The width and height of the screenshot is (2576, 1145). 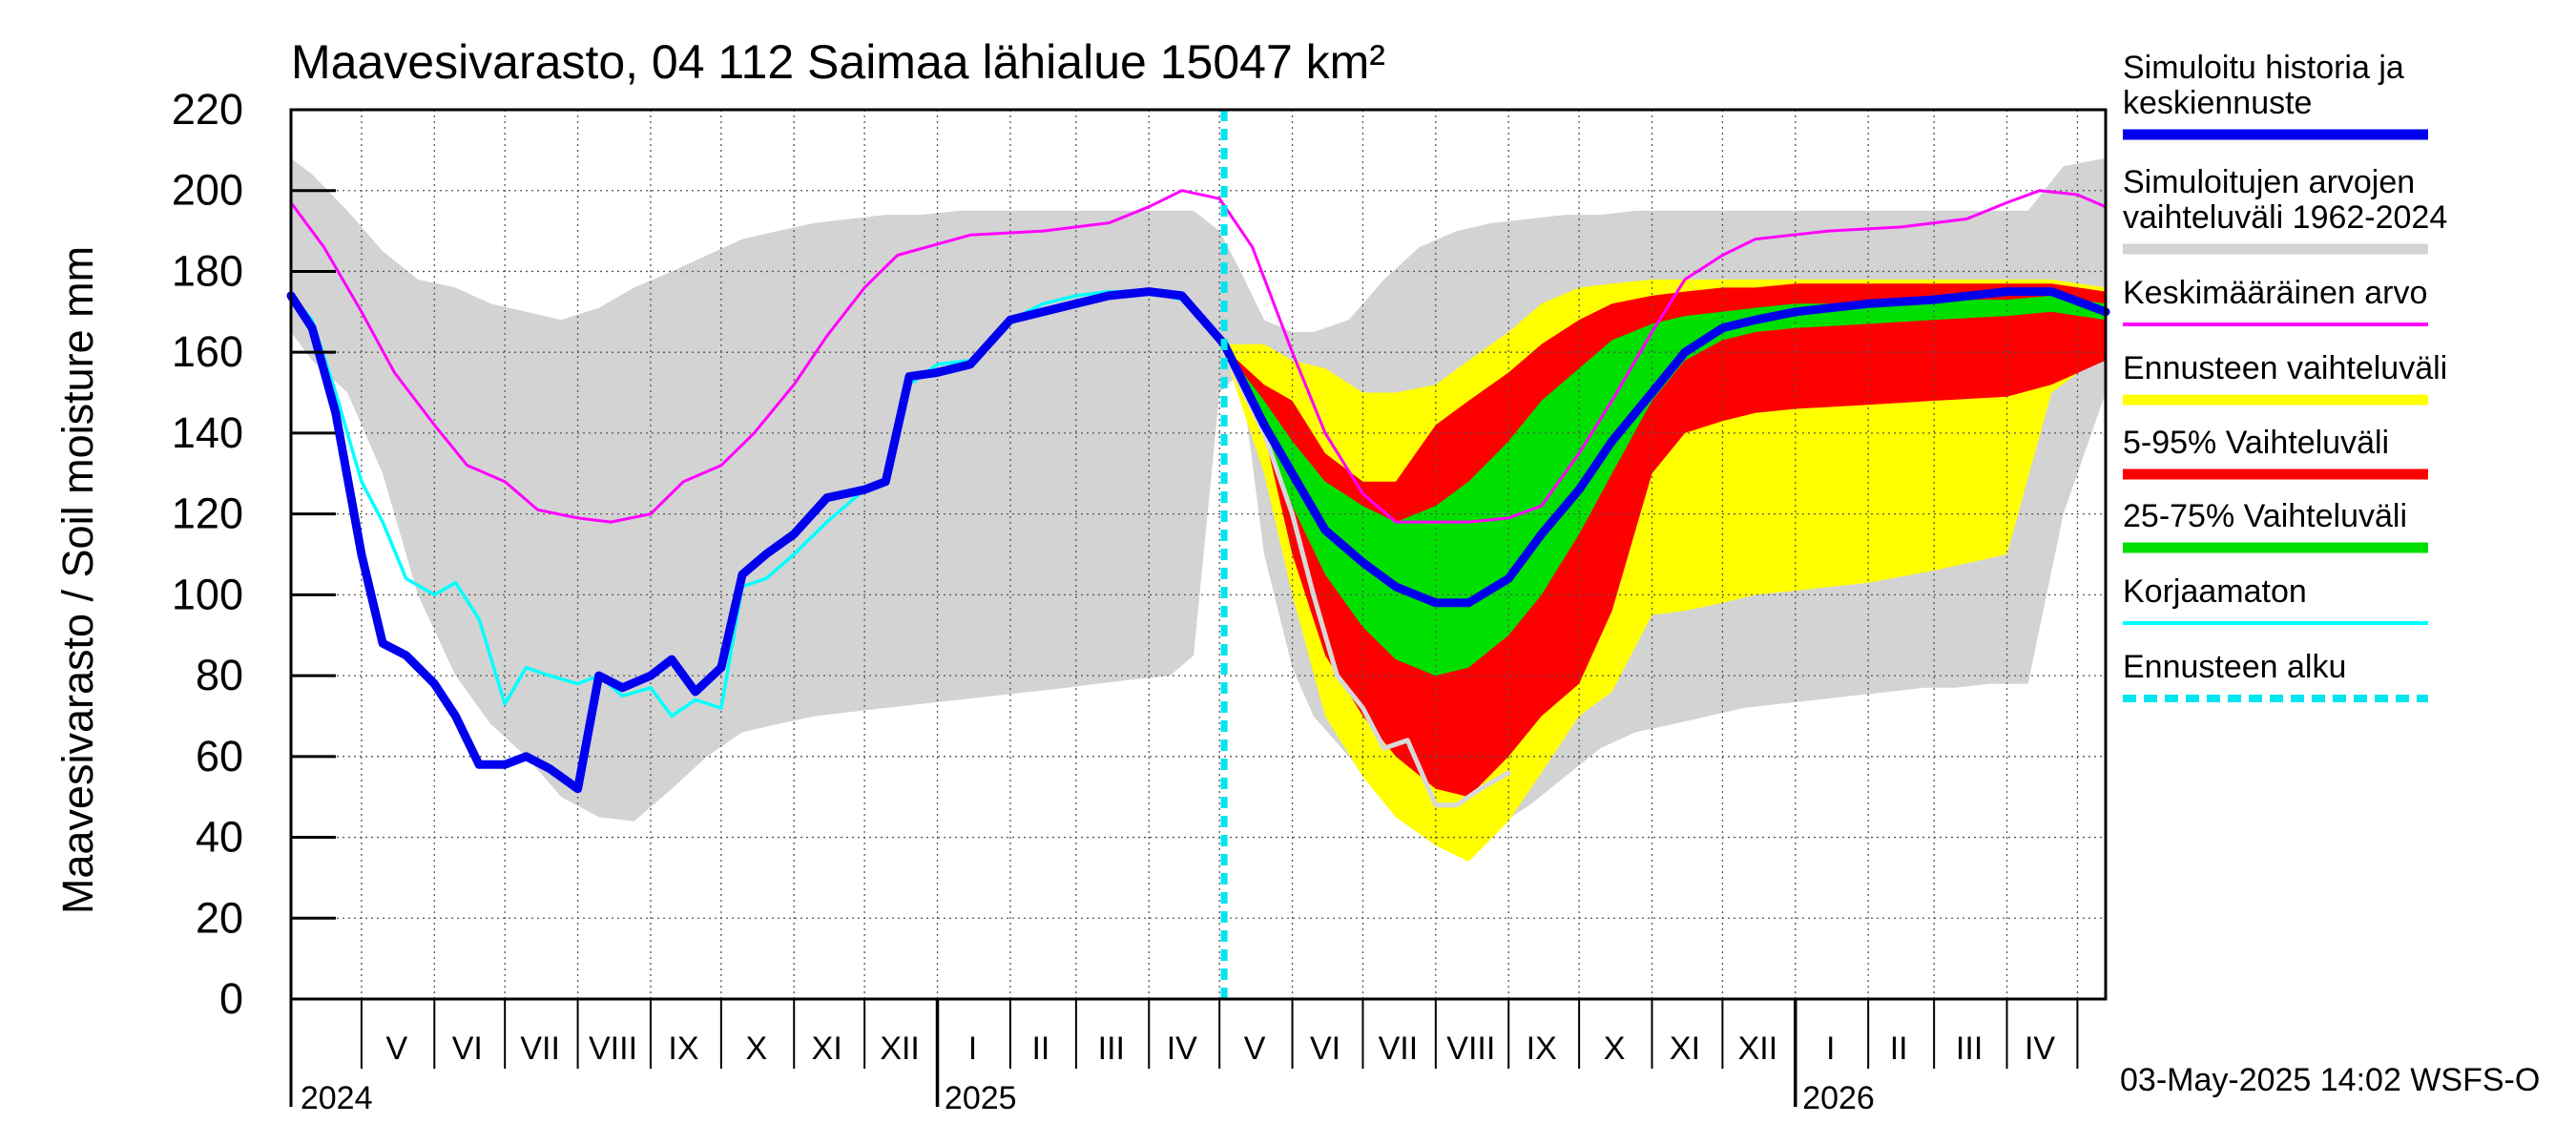 What do you see at coordinates (1366, 578) in the screenshot?
I see `line-ennustej-sen` at bounding box center [1366, 578].